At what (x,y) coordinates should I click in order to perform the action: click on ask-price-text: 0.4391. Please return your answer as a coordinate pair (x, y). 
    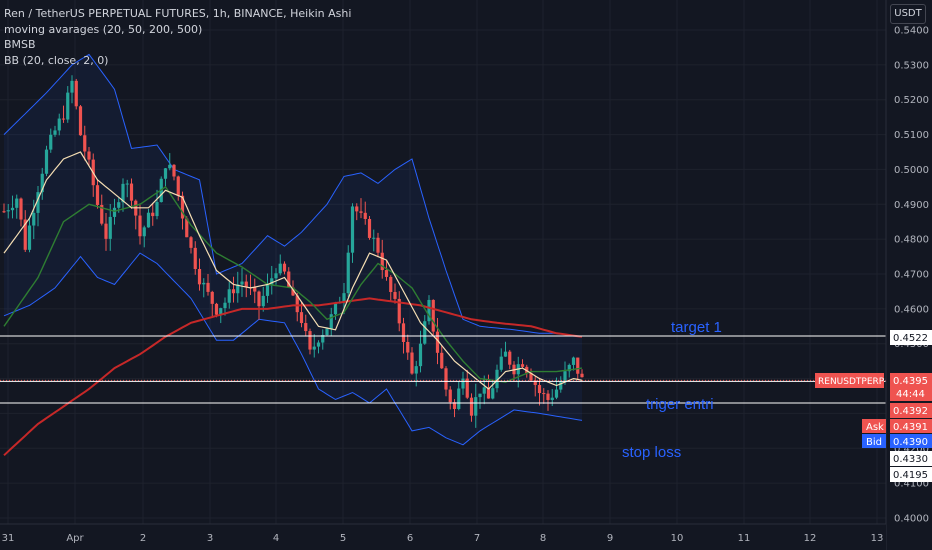
    Looking at the image, I should click on (910, 427).